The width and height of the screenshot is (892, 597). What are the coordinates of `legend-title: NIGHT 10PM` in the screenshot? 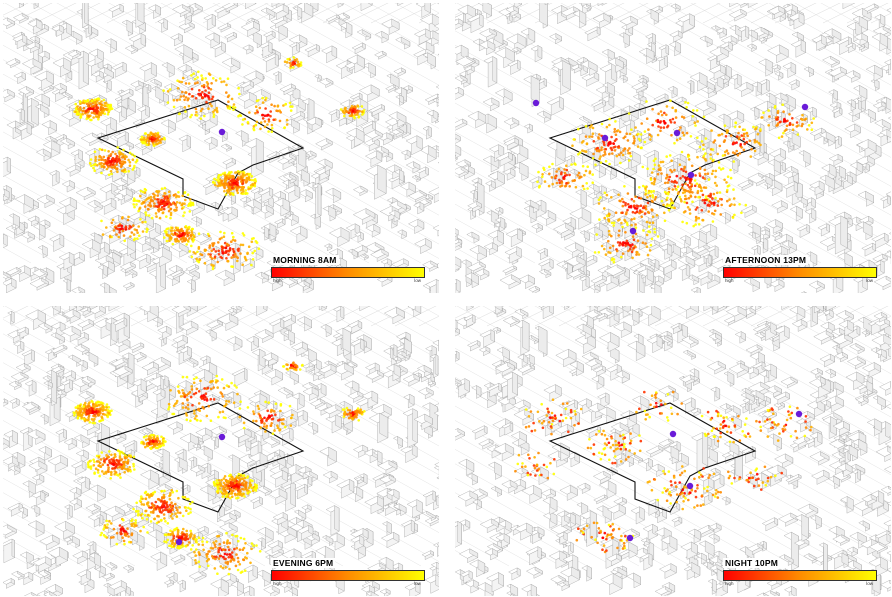 It's located at (752, 563).